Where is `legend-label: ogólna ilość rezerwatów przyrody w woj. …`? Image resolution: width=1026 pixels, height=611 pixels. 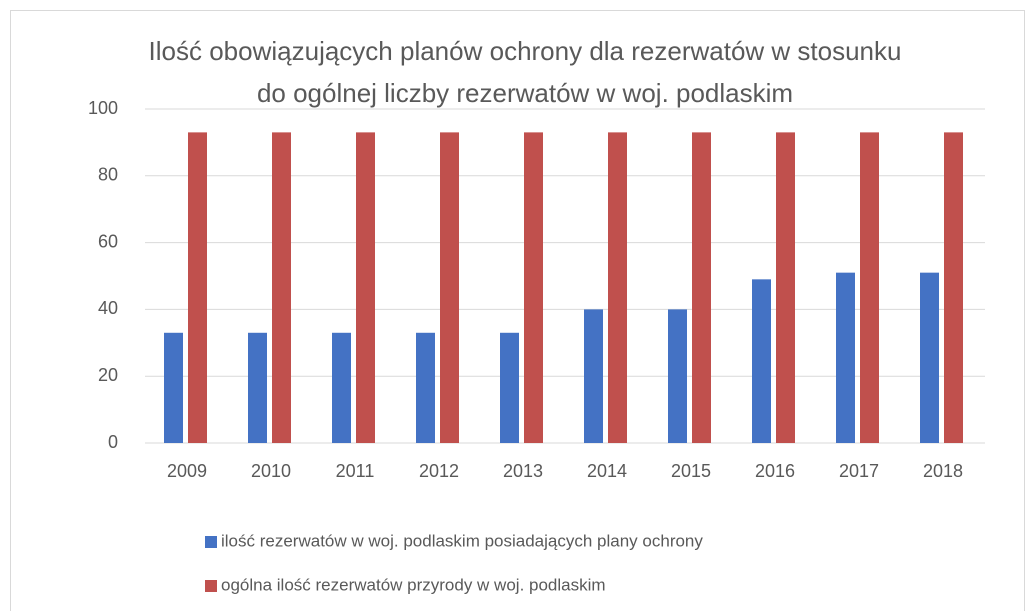 legend-label: ogólna ilość rezerwatów przyrody w woj. … is located at coordinates (413, 584).